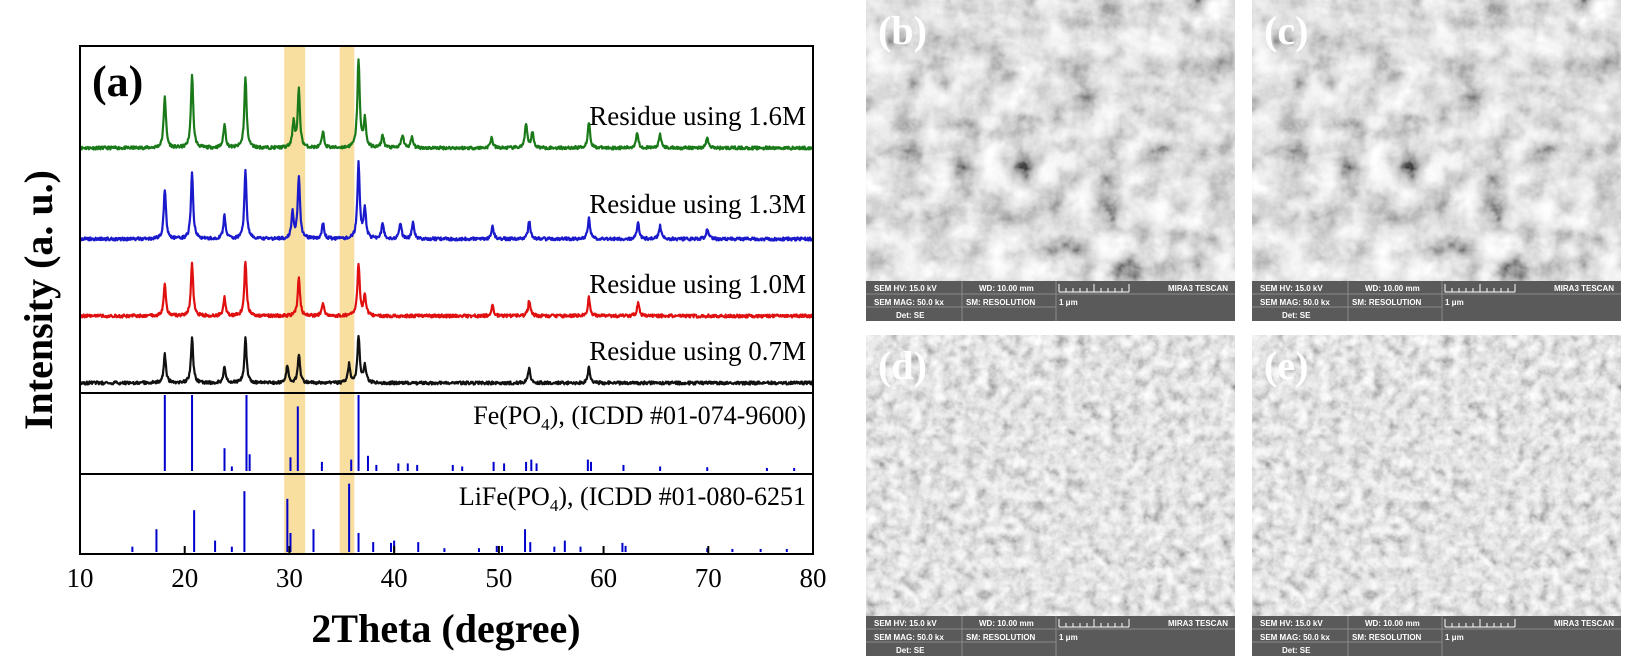 The width and height of the screenshot is (1635, 664). Describe the element at coordinates (445, 628) in the screenshot. I see `x-axis-label: 2Theta (degree)` at that location.